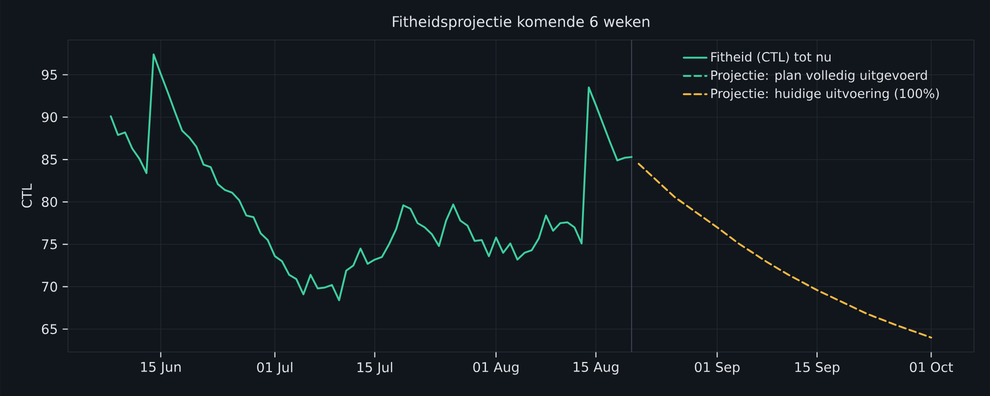  I want to click on y-tick-label: 65, so click(49, 329).